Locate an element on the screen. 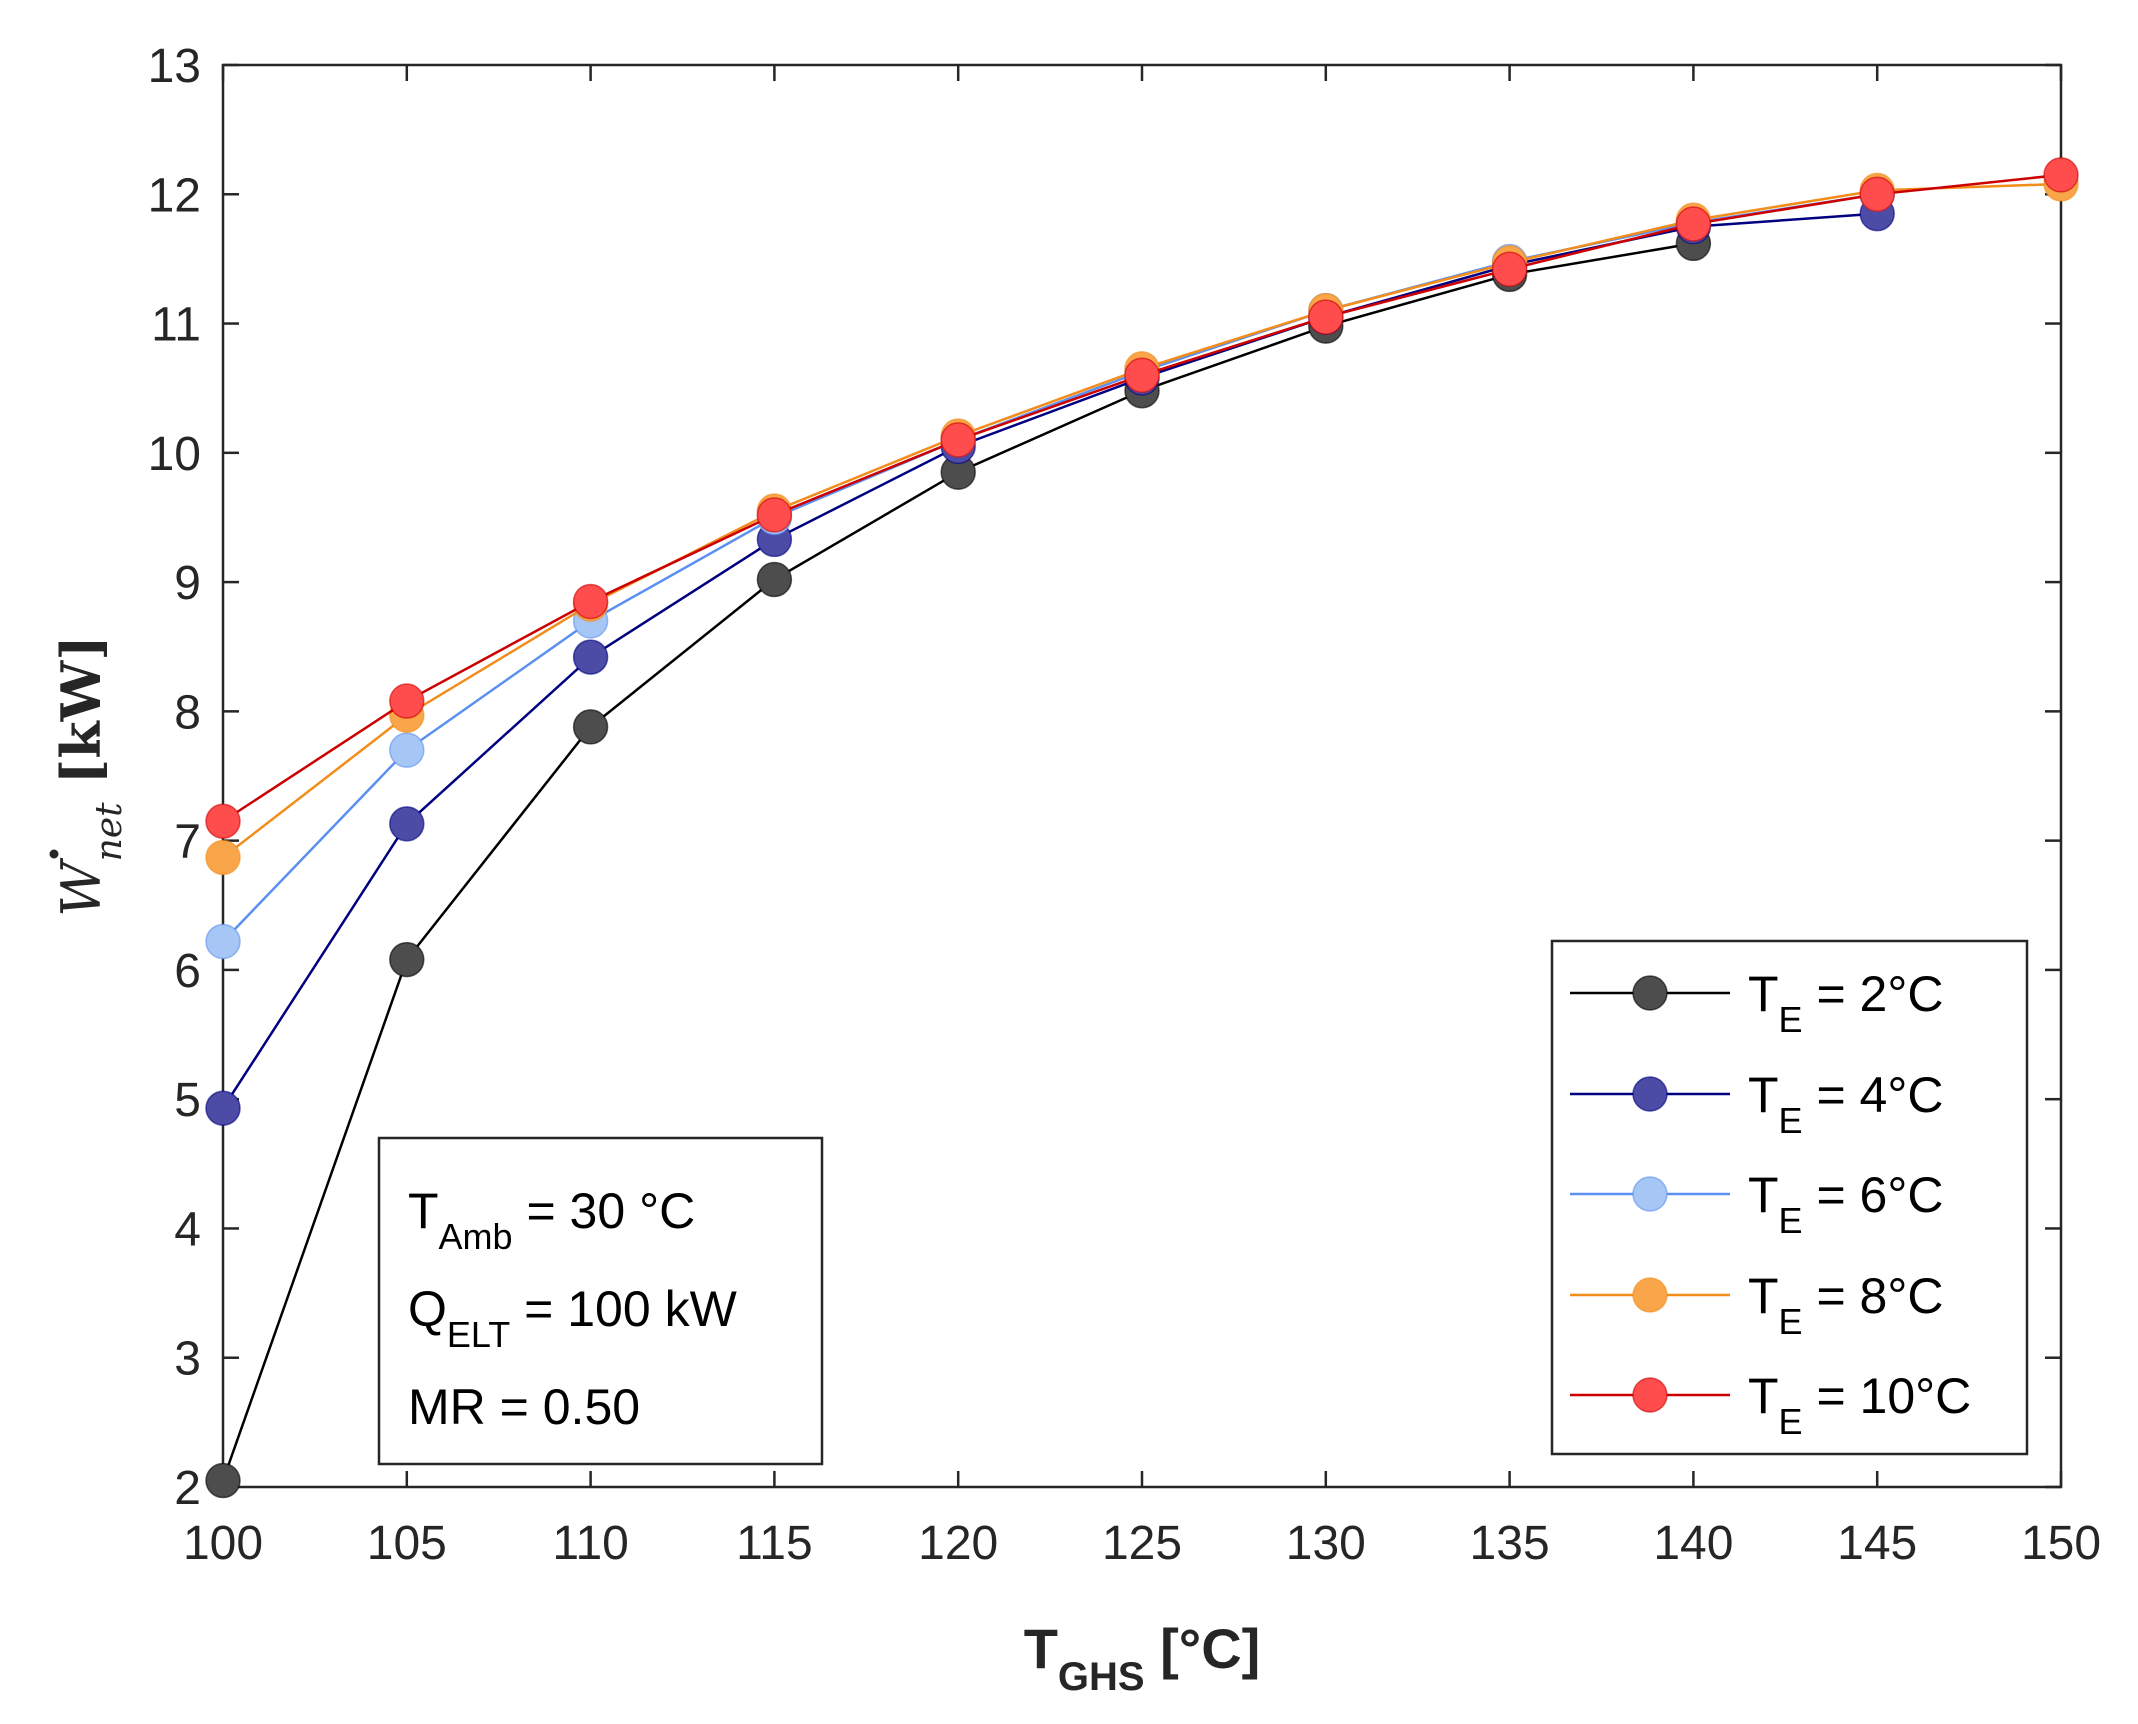  annotation-line-2: QELT = 100 kW is located at coordinates (573, 1318).